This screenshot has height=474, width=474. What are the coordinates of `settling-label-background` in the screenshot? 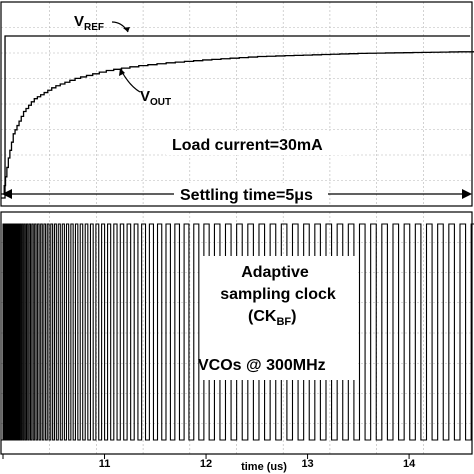 It's located at (251, 194).